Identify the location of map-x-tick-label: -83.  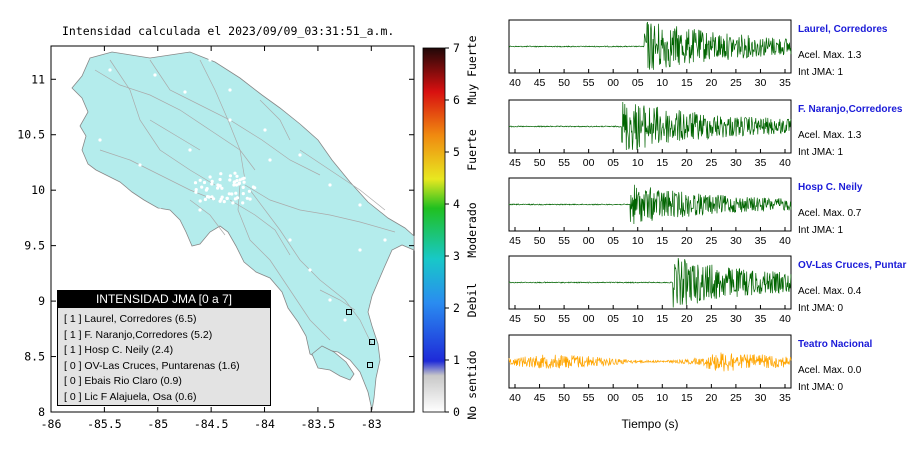
(371, 424).